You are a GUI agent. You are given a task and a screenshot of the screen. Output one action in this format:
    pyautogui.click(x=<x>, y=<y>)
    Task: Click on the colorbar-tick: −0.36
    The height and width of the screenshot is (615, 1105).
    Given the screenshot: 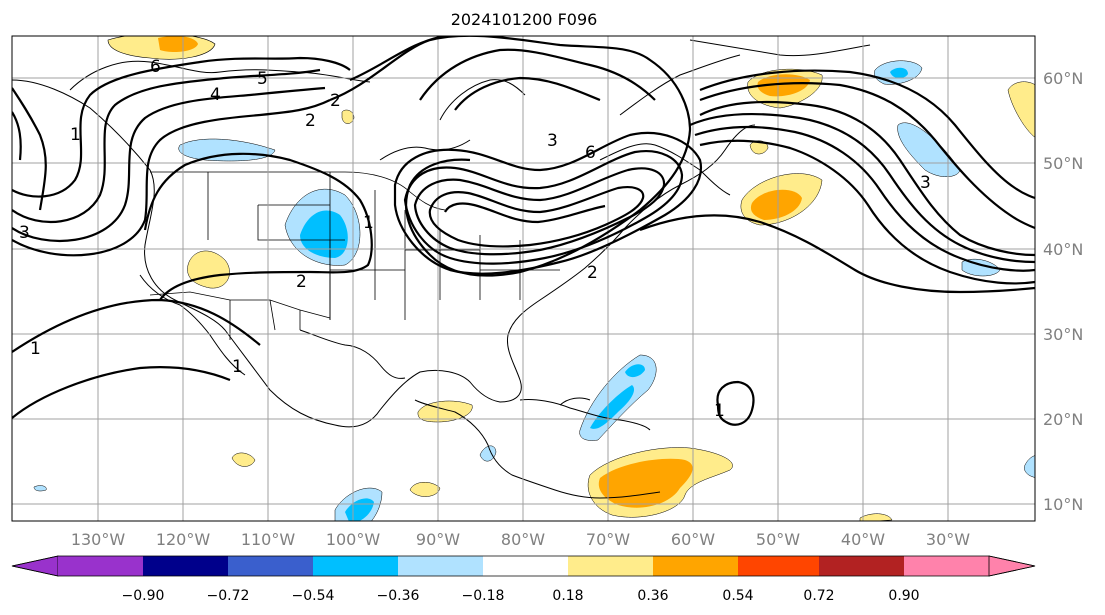 What is the action you would take?
    pyautogui.click(x=398, y=596)
    